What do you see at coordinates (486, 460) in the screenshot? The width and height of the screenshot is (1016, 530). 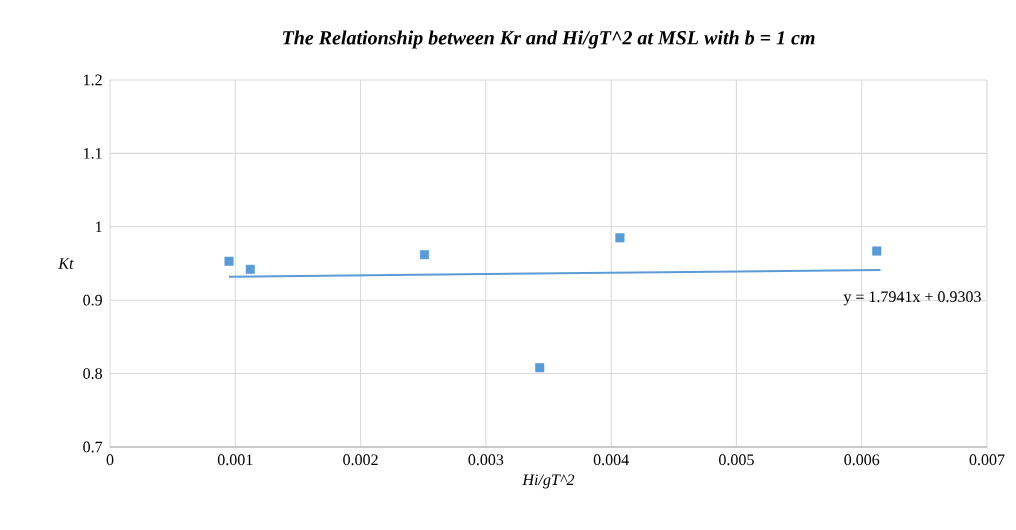 I see `x-tick-label: 0.003` at bounding box center [486, 460].